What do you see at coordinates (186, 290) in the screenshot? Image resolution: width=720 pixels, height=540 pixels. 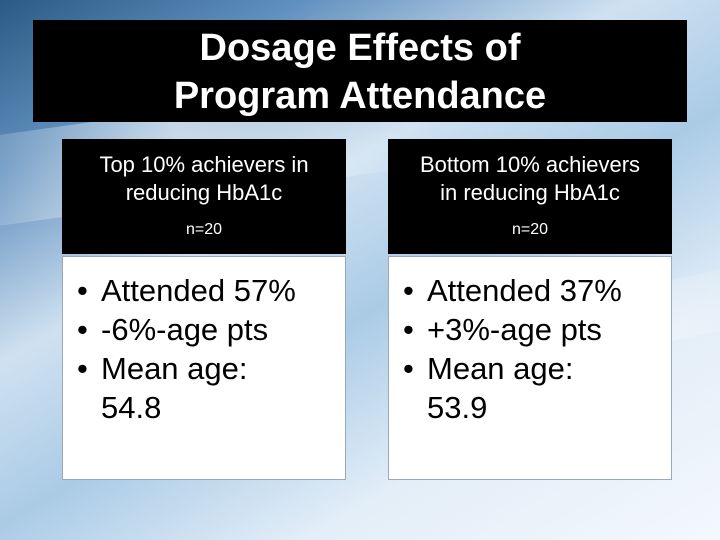 I see `bullet-item: • Attended 57%` at bounding box center [186, 290].